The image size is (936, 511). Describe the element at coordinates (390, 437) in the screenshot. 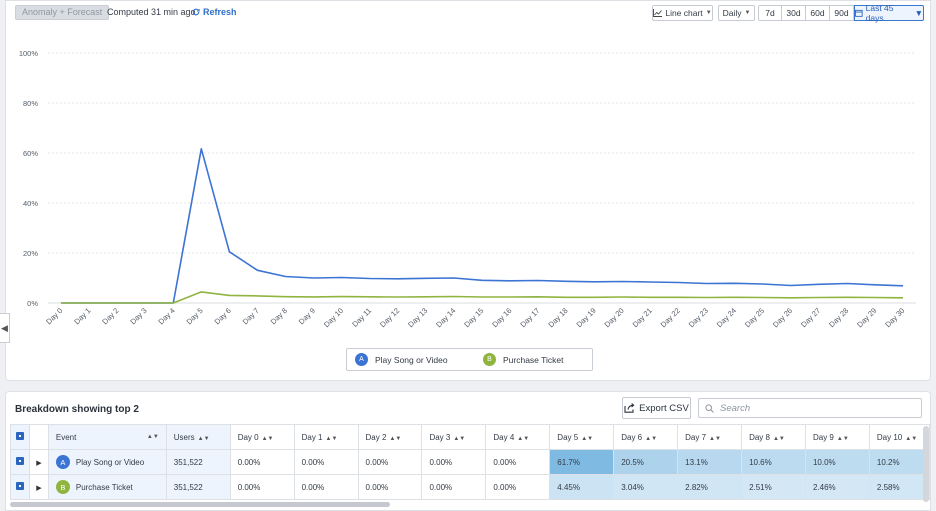

I see `column-header-day-2: Day 2 ▲▼` at that location.